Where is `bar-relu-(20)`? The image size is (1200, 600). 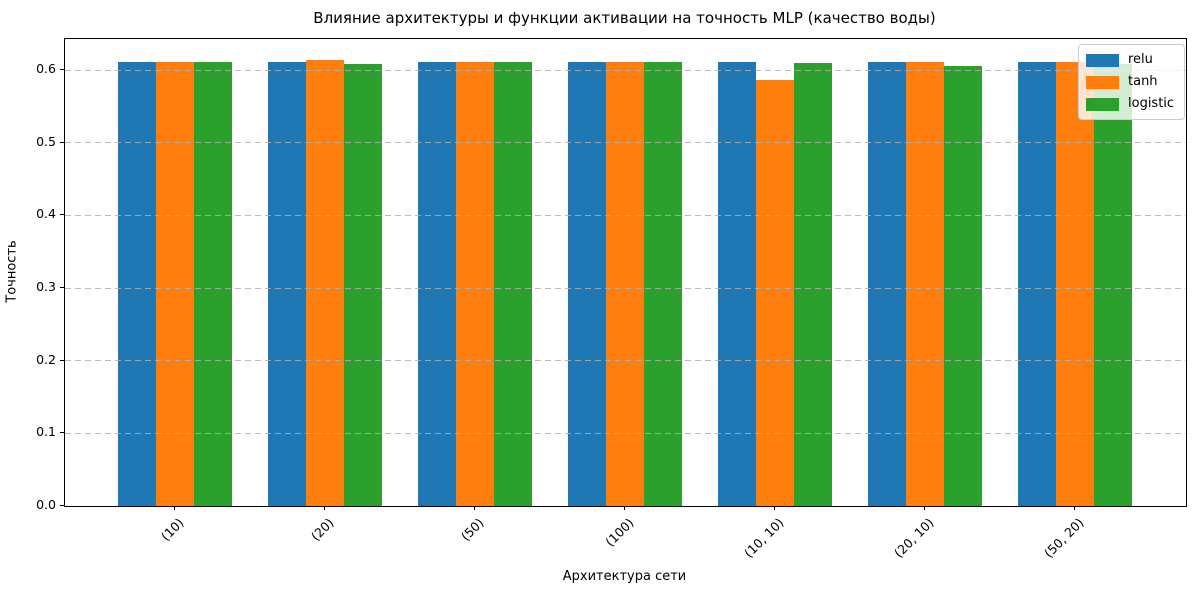 bar-relu-(20) is located at coordinates (287, 283).